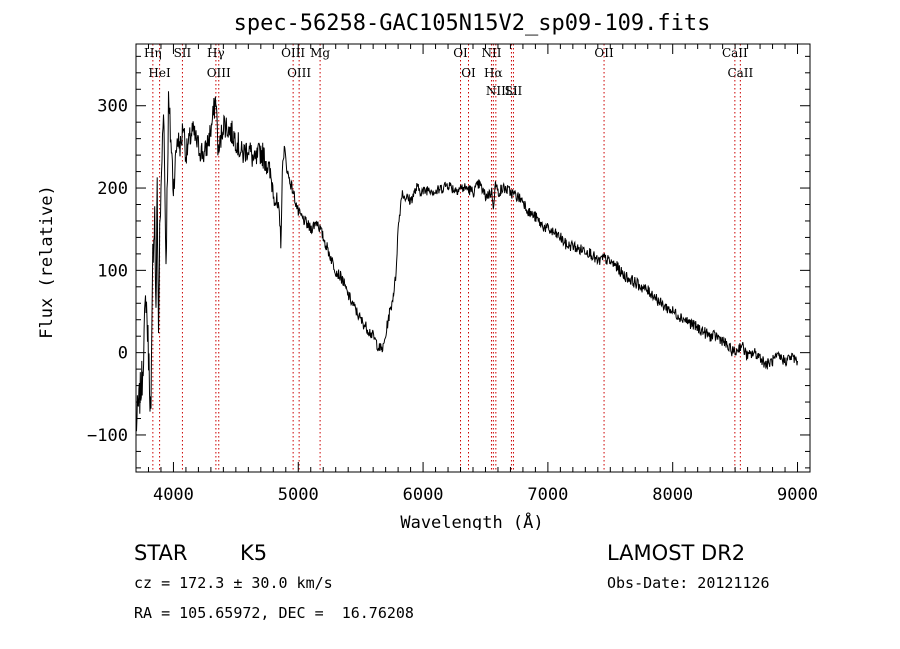 Image resolution: width=900 pixels, height=649 pixels. Describe the element at coordinates (472, 23) in the screenshot. I see `chart-title: spec-56258-GAC105N15V2_sp09-109.fits` at that location.